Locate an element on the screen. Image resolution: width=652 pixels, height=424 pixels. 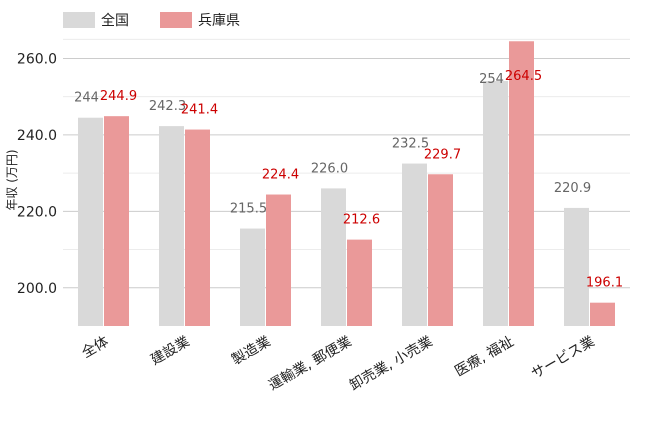
data-label-hyogo: 264.5 is located at coordinates (523, 76).